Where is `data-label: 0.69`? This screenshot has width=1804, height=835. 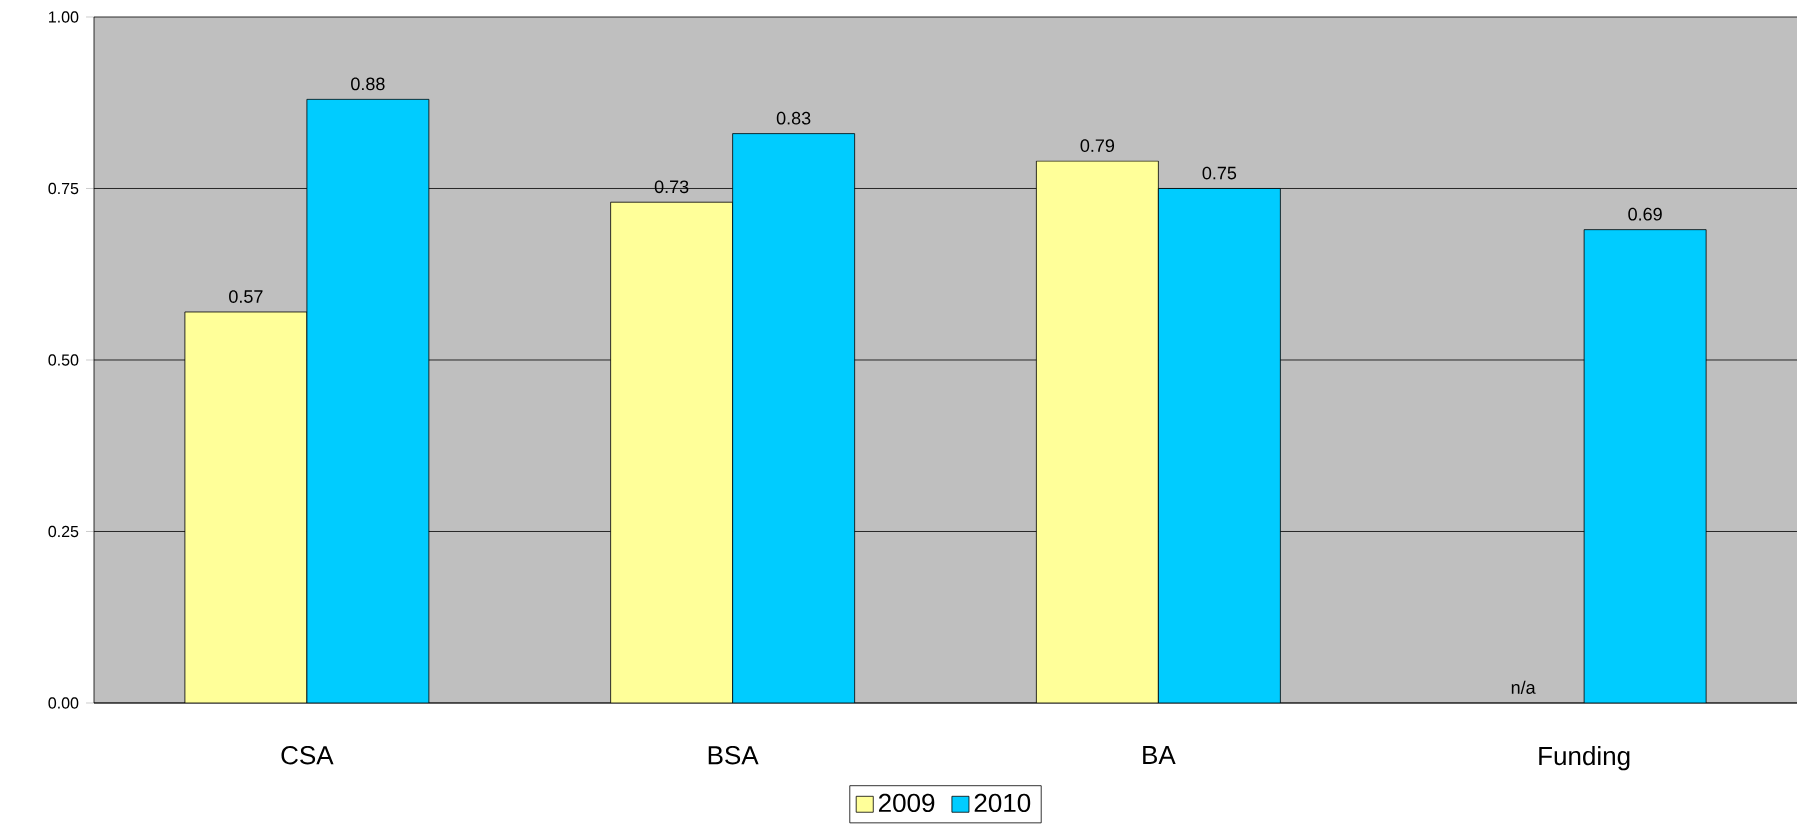
data-label: 0.69 is located at coordinates (1645, 214).